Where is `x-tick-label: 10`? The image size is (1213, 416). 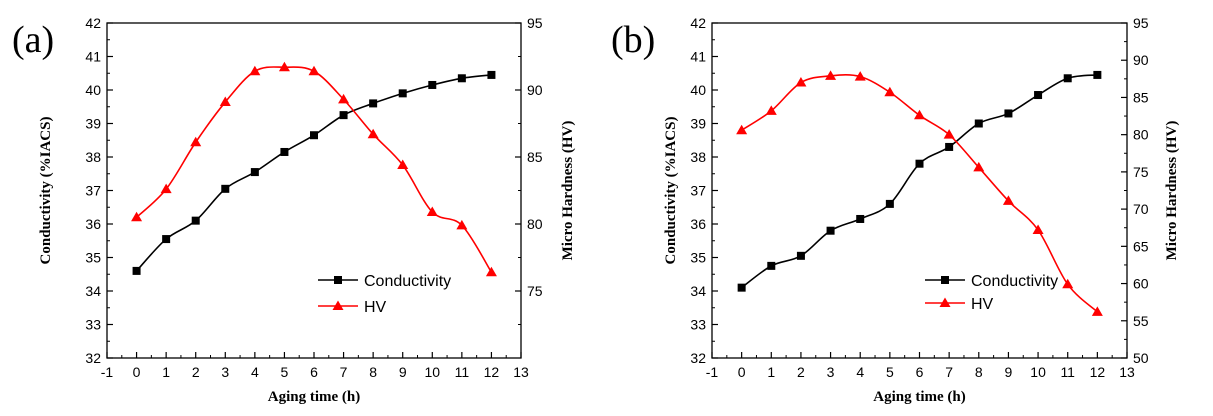
x-tick-label: 10 is located at coordinates (432, 372).